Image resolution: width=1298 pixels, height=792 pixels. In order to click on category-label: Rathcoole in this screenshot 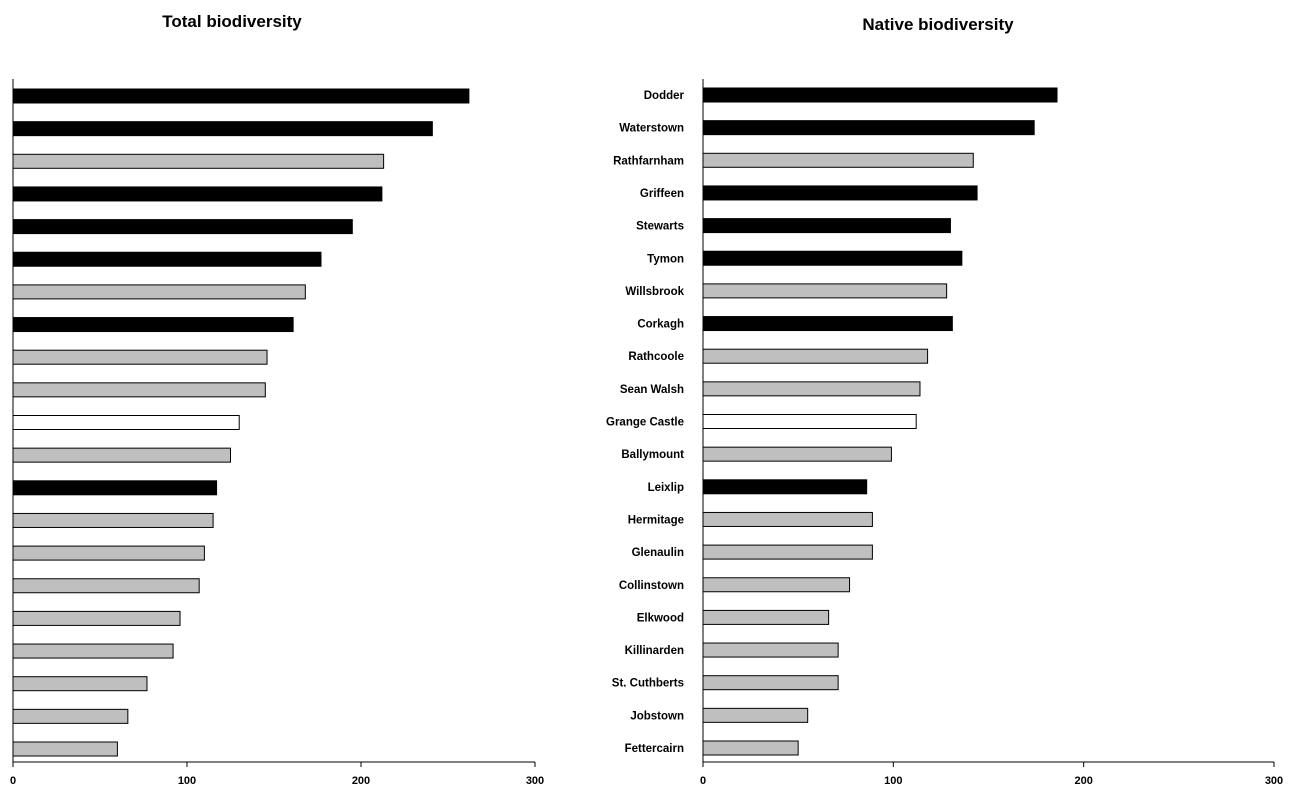, I will do `click(656, 357)`.